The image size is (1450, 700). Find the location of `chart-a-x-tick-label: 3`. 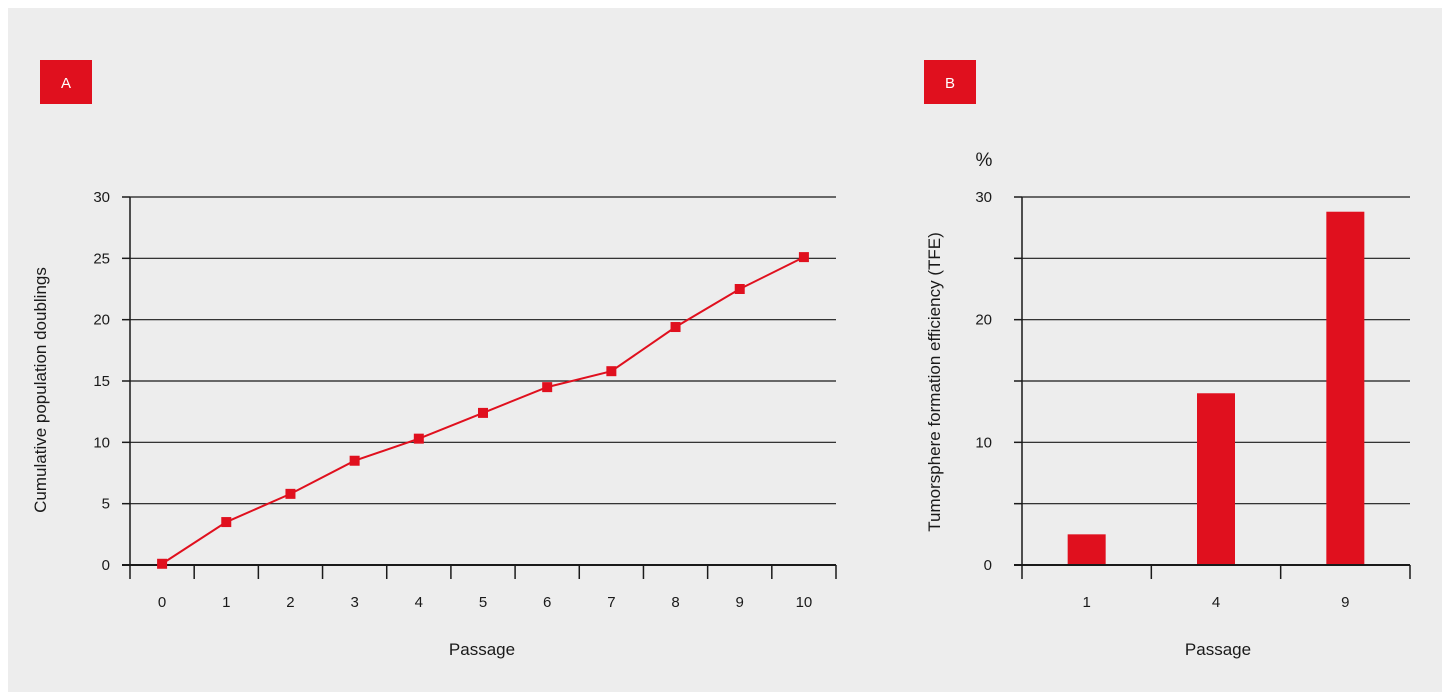

chart-a-x-tick-label: 3 is located at coordinates (354, 602).